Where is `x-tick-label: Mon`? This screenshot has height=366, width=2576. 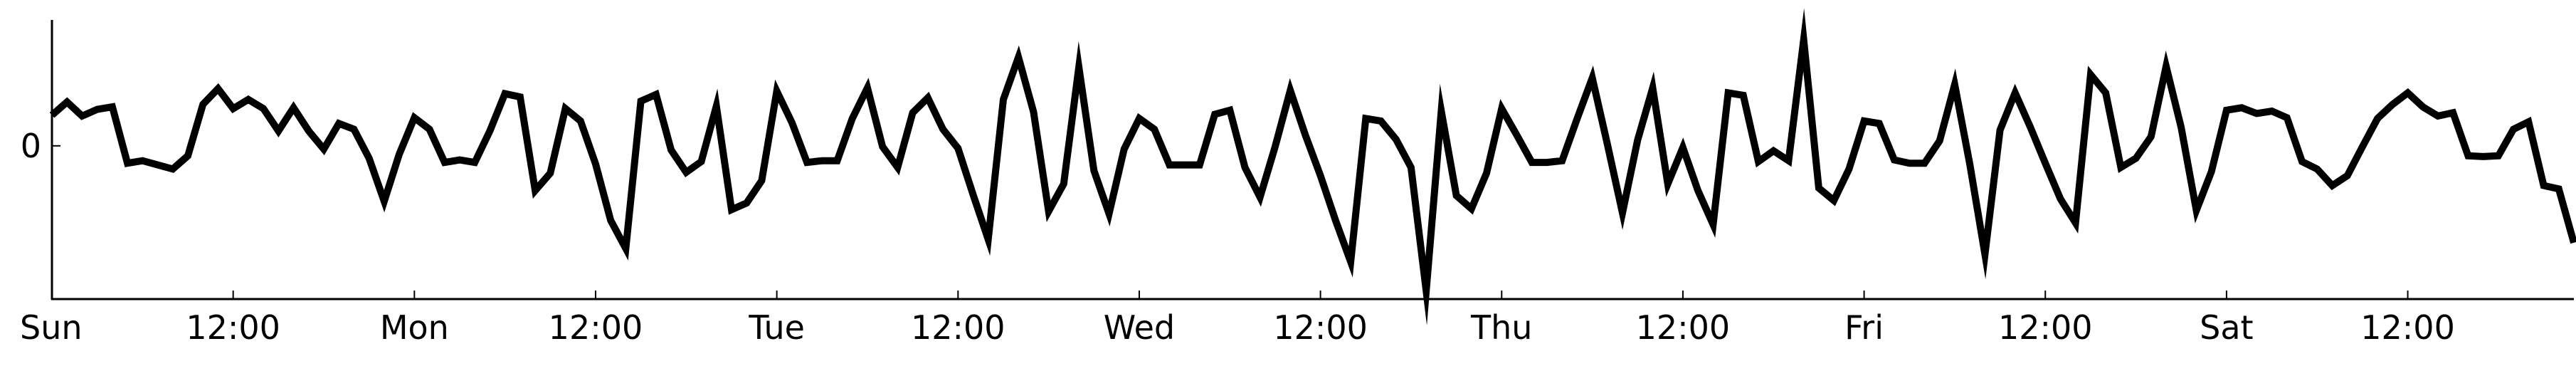
x-tick-label: Mon is located at coordinates (414, 327).